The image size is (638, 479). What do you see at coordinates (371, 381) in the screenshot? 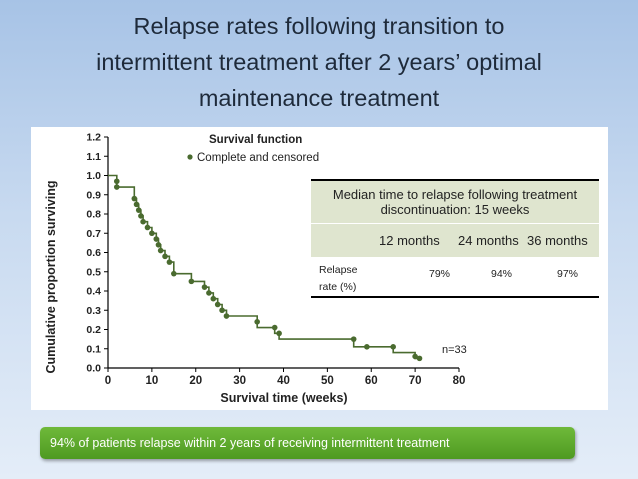
I see `x-tick-label: 60` at bounding box center [371, 381].